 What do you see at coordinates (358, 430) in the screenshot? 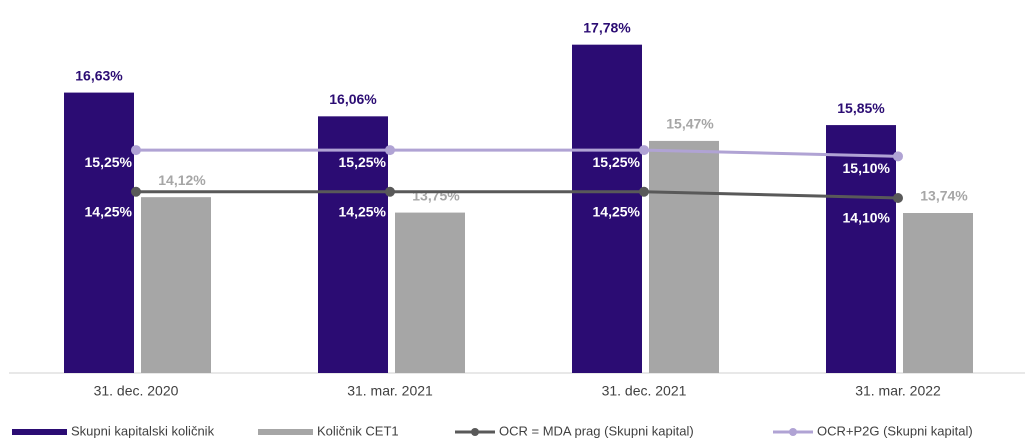
I see `legend-label: Količnik CET1` at bounding box center [358, 430].